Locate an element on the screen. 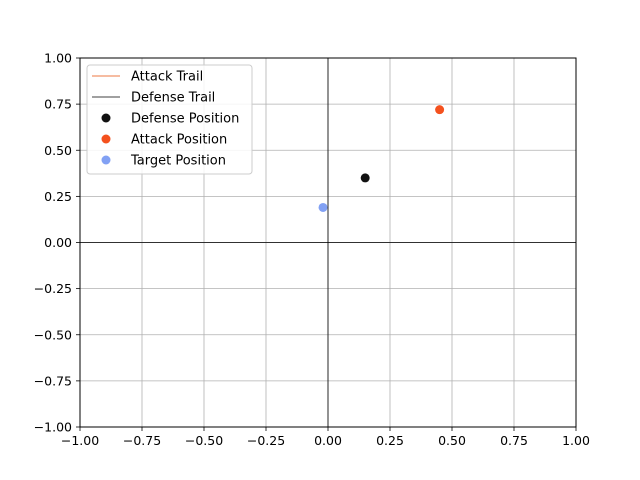 The height and width of the screenshot is (480, 640). x-tick-label-5: 0.25 is located at coordinates (390, 440).